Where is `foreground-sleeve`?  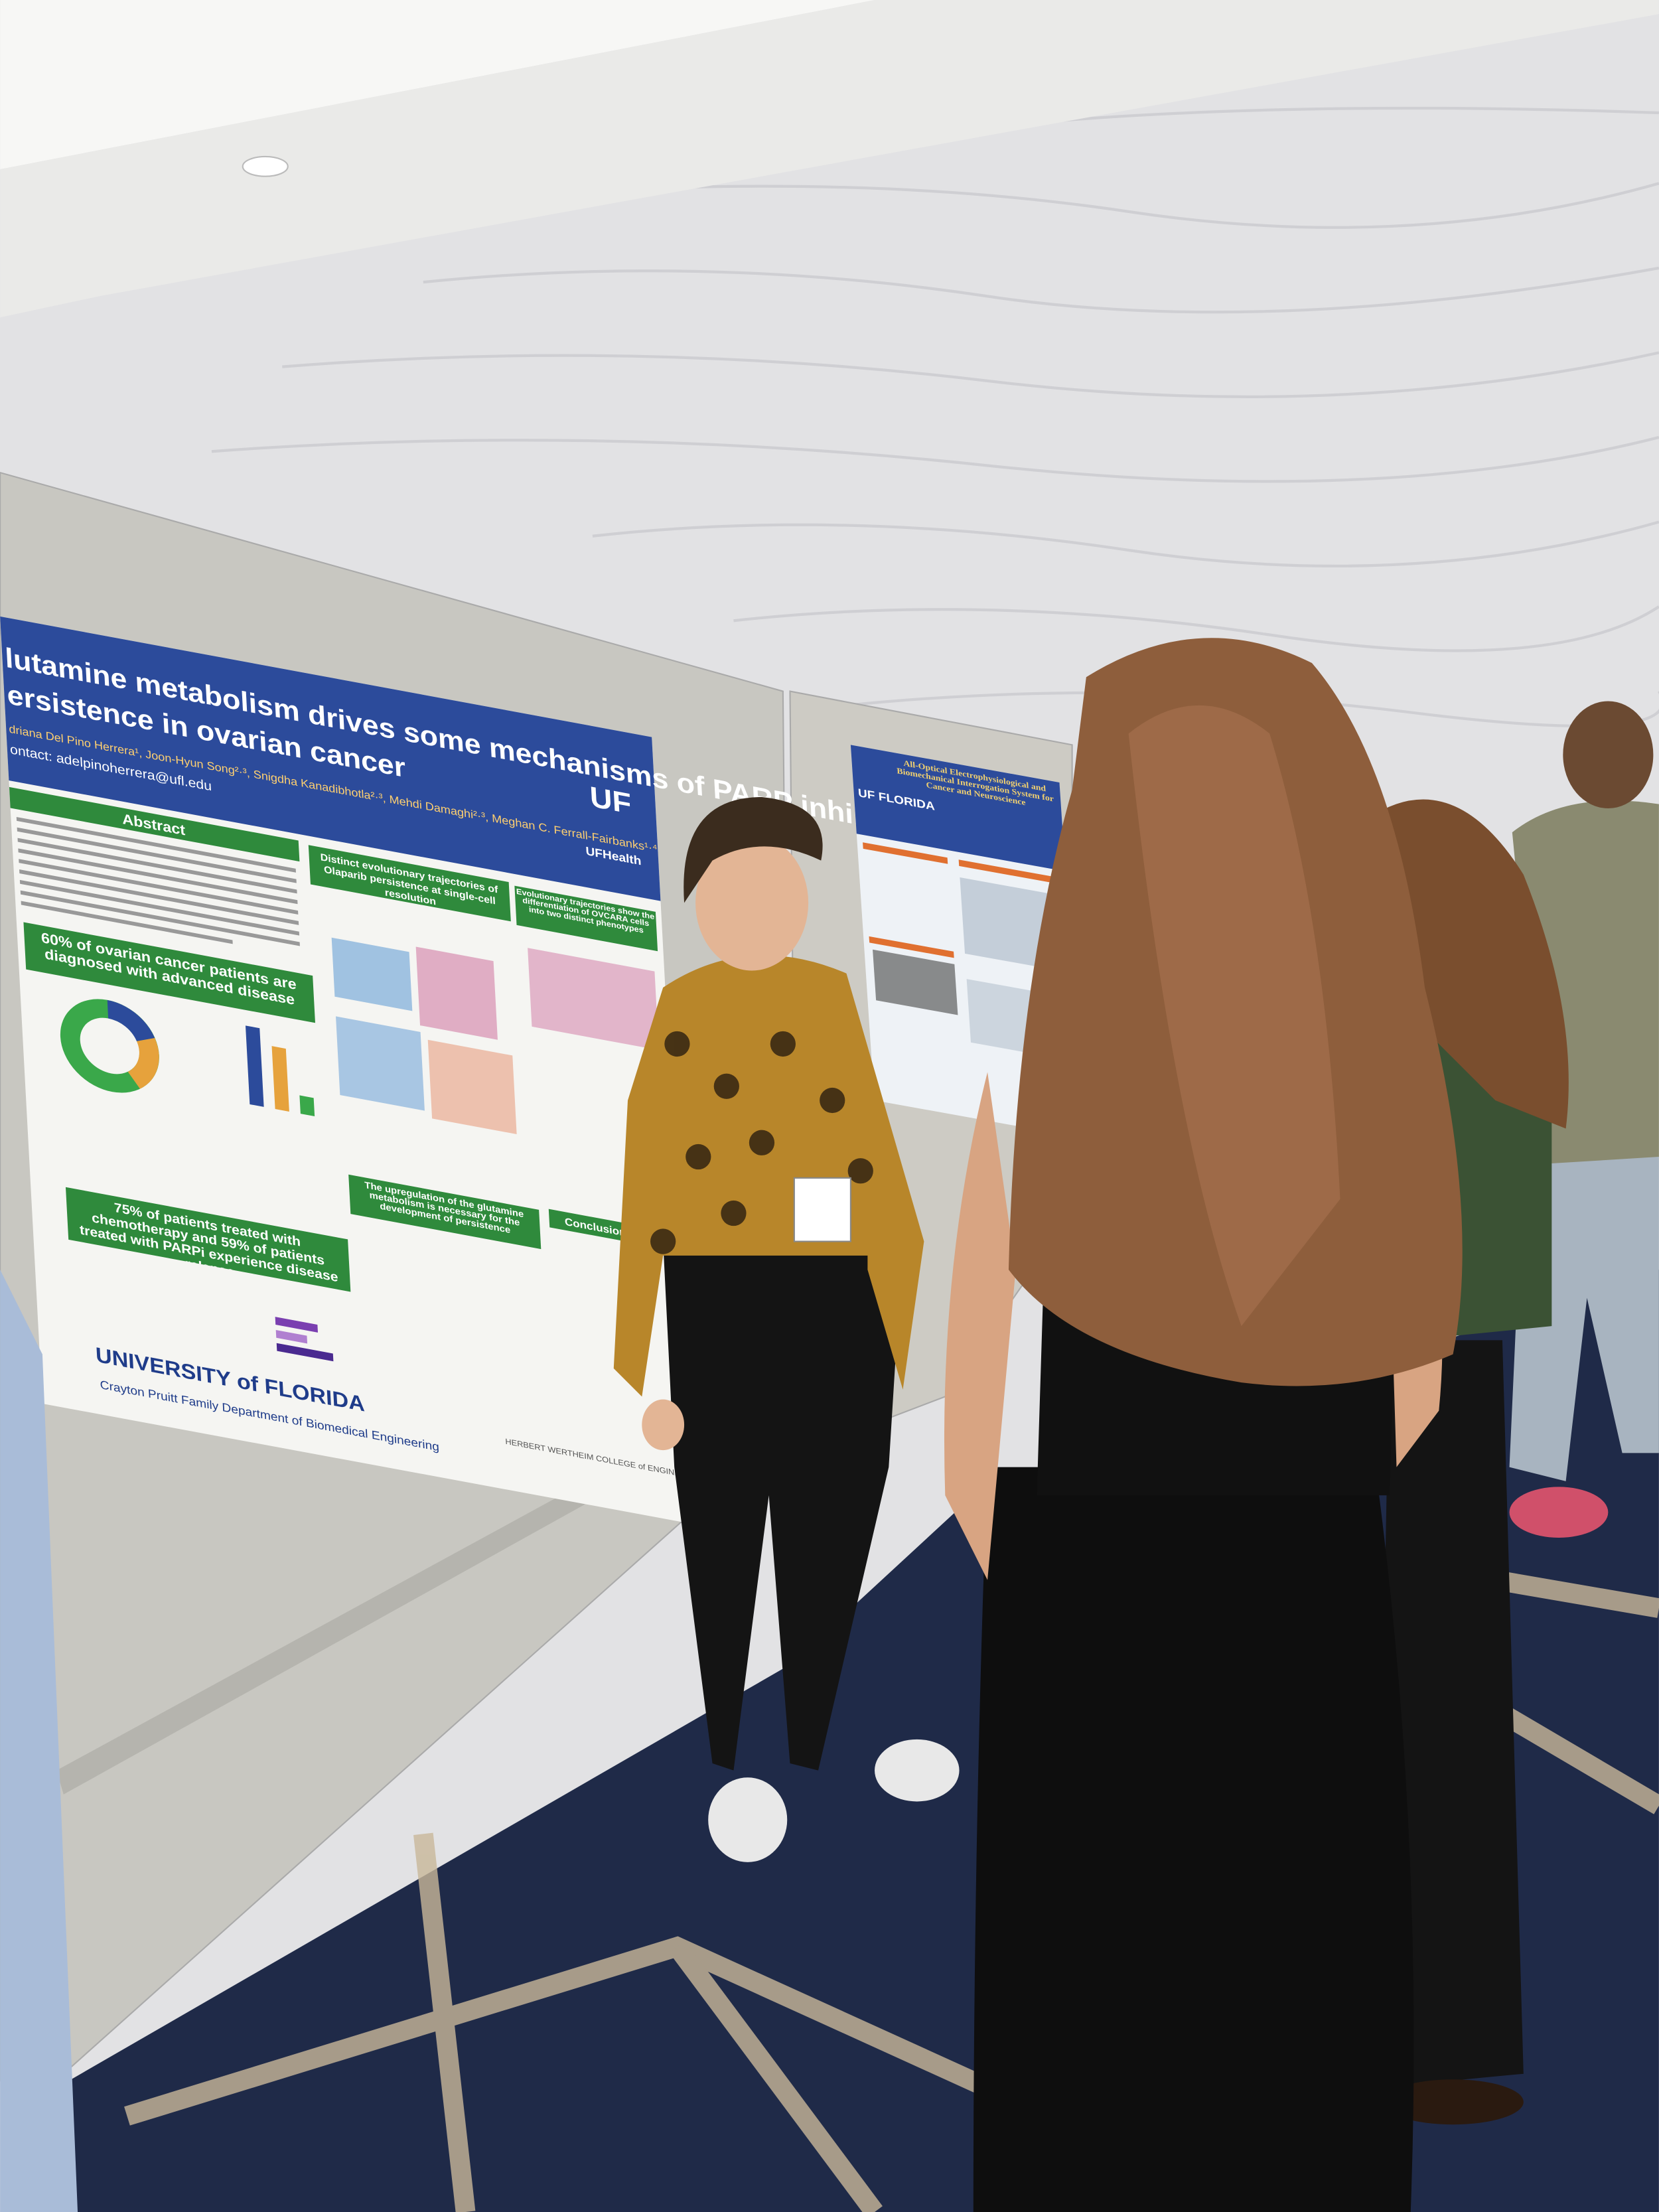
foreground-sleeve is located at coordinates (39, 1741).